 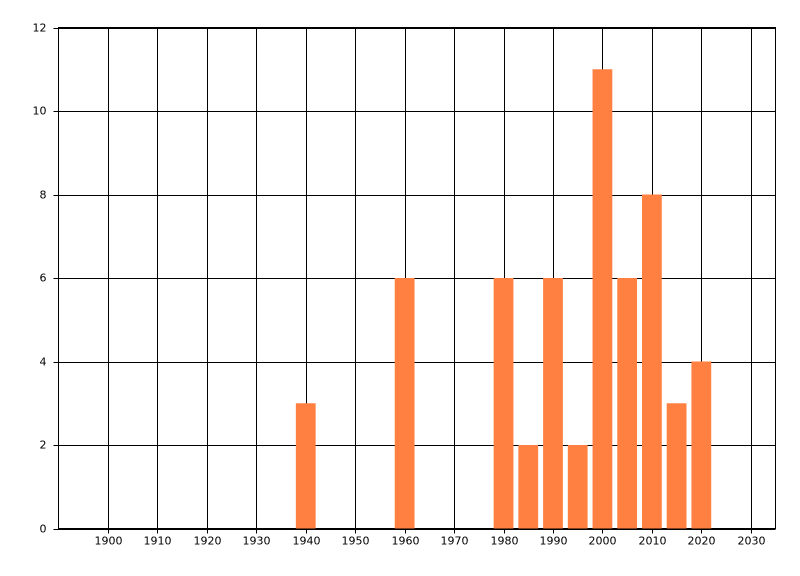 What do you see at coordinates (603, 541) in the screenshot?
I see `x-tick-label: 2000` at bounding box center [603, 541].